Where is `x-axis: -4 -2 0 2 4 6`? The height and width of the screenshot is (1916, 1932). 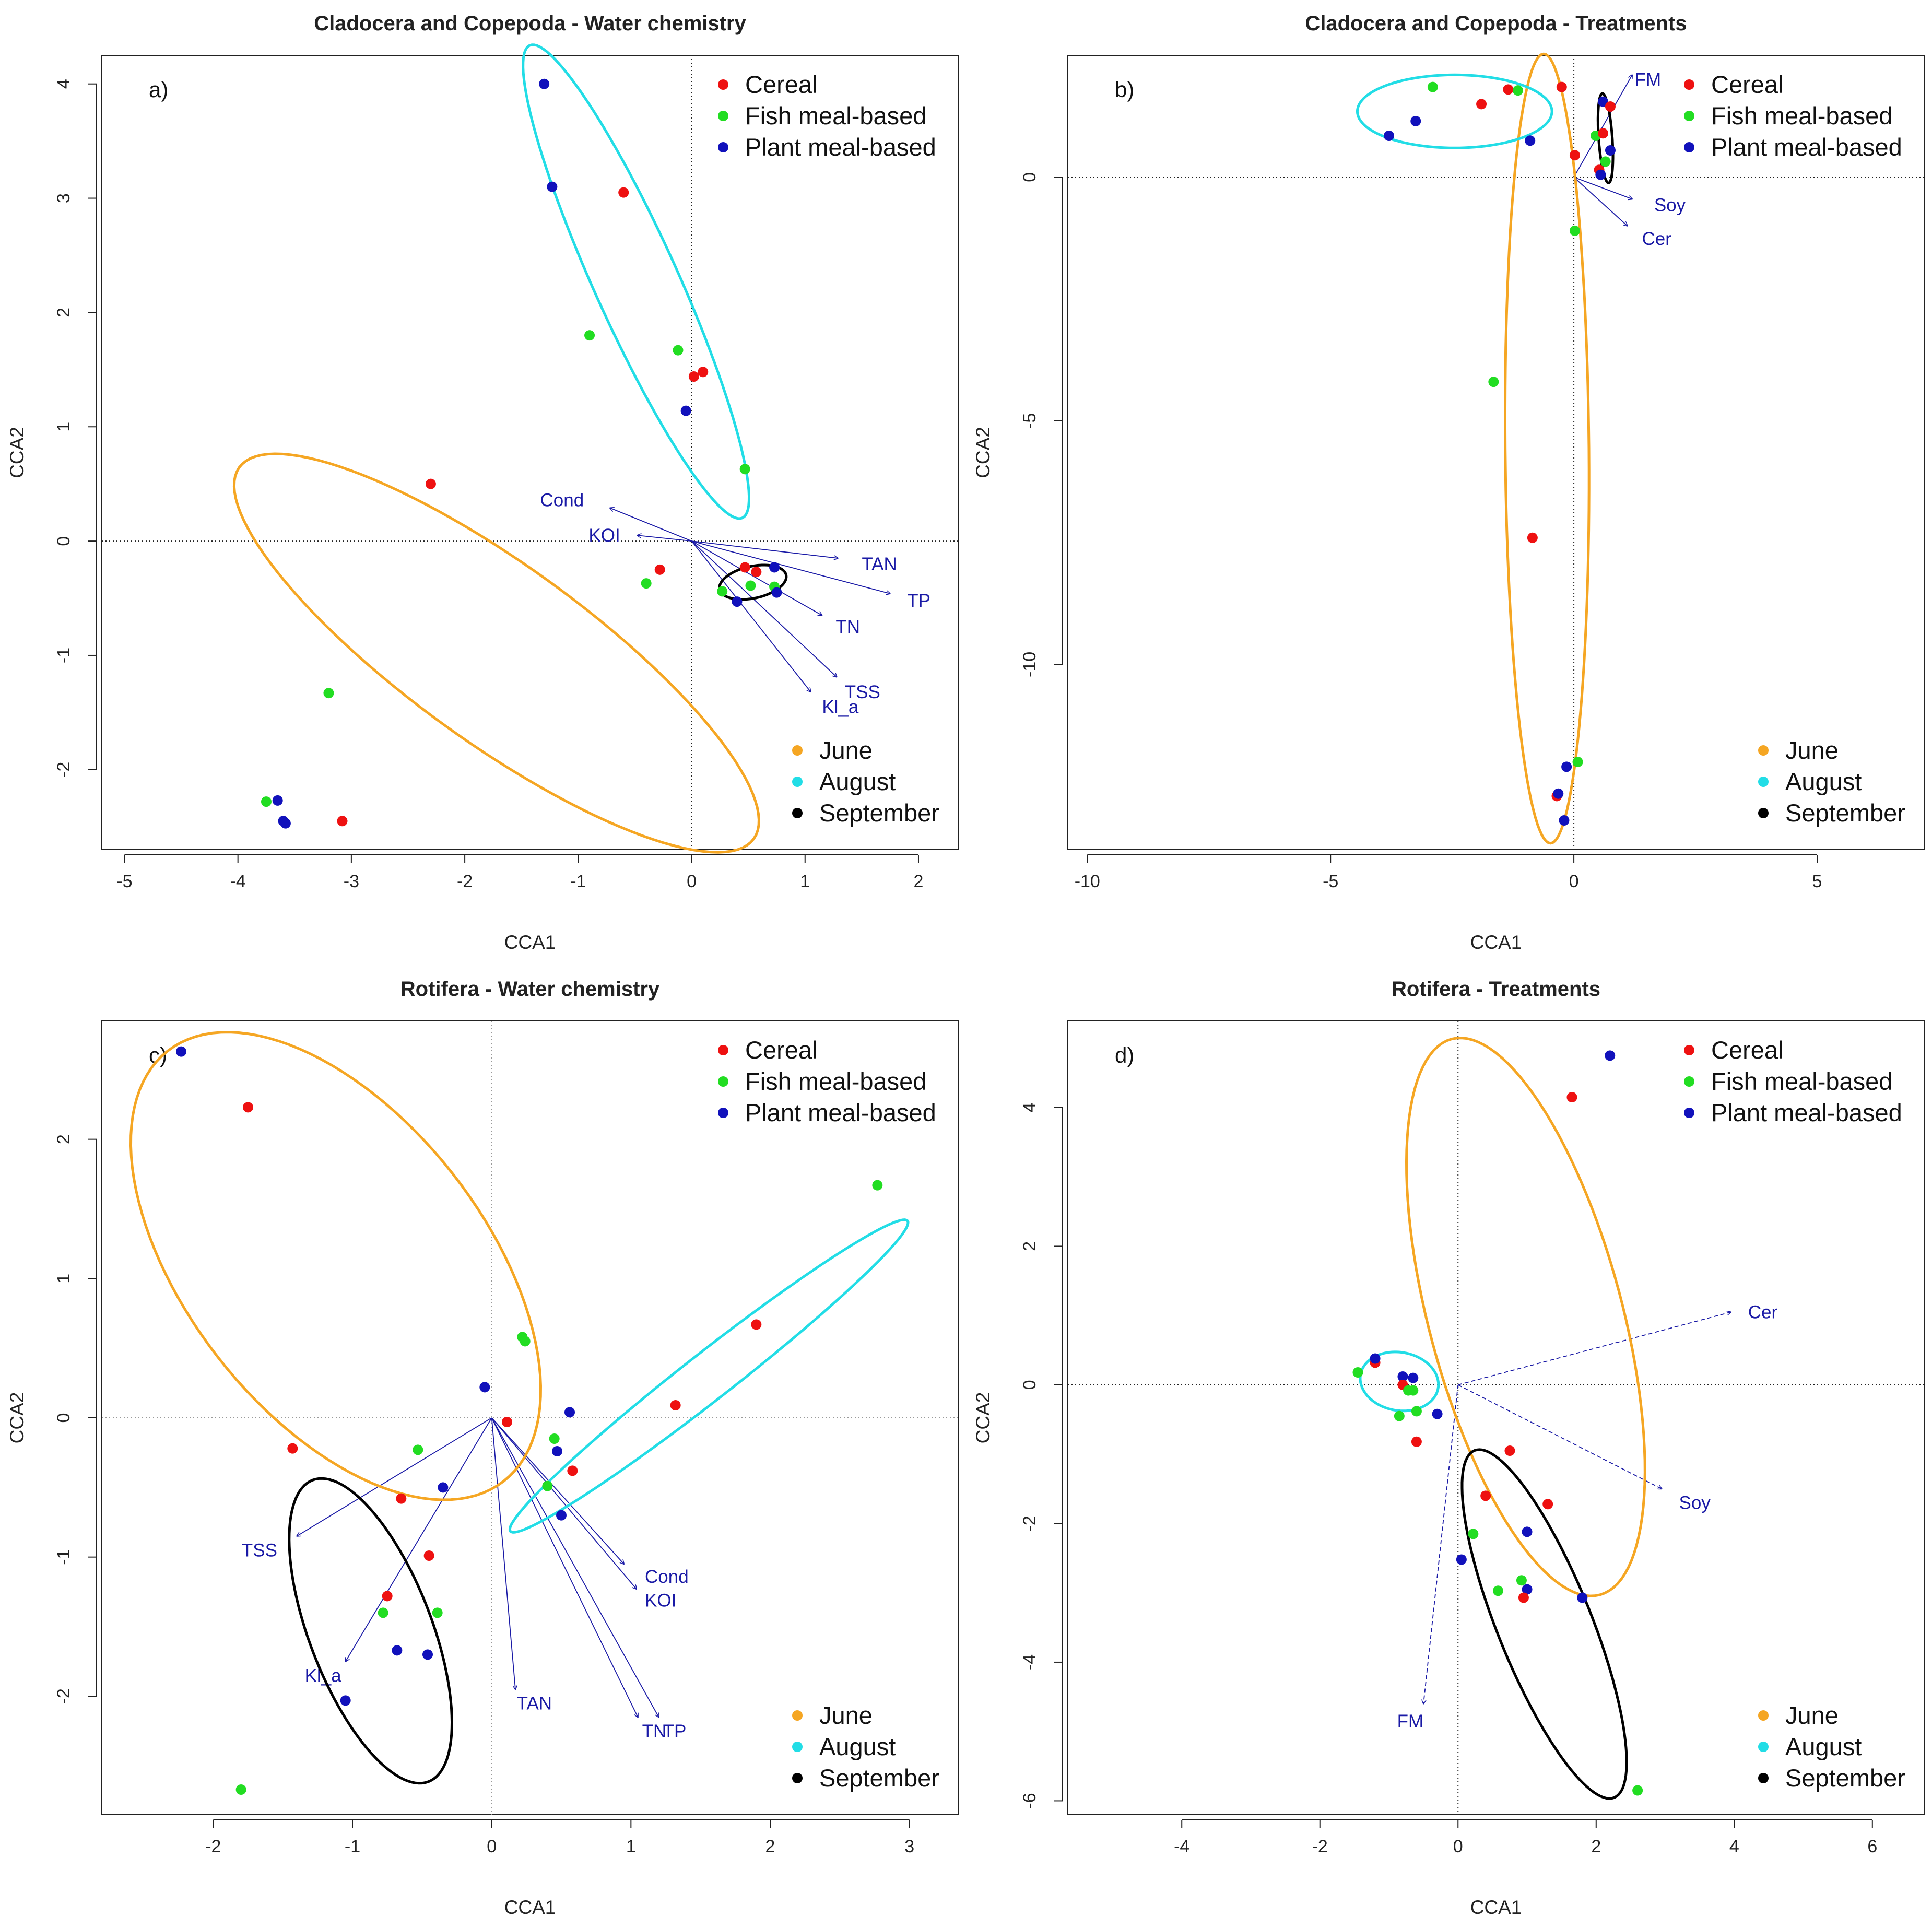 x-axis: -4 -2 0 2 4 6 is located at coordinates (1525, 1837).